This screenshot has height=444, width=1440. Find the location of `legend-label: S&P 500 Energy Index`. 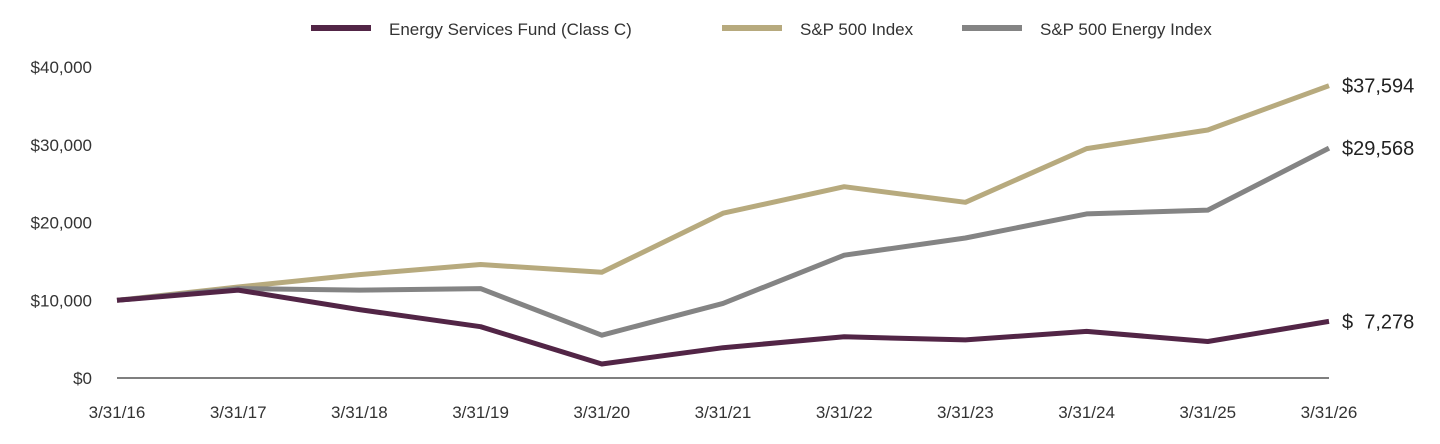

legend-label: S&P 500 Energy Index is located at coordinates (1126, 29).